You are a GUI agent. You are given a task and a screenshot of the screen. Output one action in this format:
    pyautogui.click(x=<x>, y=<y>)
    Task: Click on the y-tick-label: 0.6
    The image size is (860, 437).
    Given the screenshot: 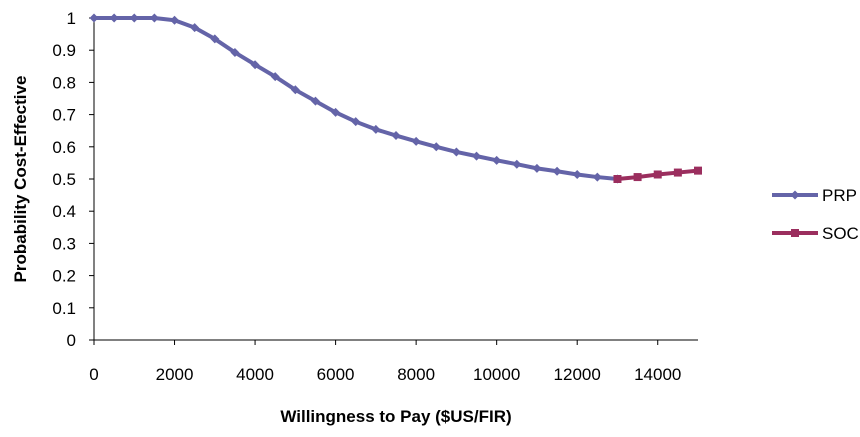 What is the action you would take?
    pyautogui.click(x=64, y=147)
    